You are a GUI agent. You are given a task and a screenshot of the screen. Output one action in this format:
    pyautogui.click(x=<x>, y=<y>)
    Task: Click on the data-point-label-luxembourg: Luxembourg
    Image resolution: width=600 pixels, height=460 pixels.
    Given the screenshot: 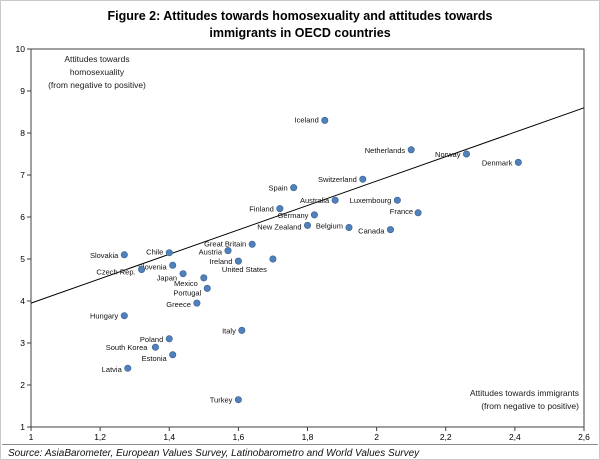 What is the action you would take?
    pyautogui.click(x=371, y=200)
    